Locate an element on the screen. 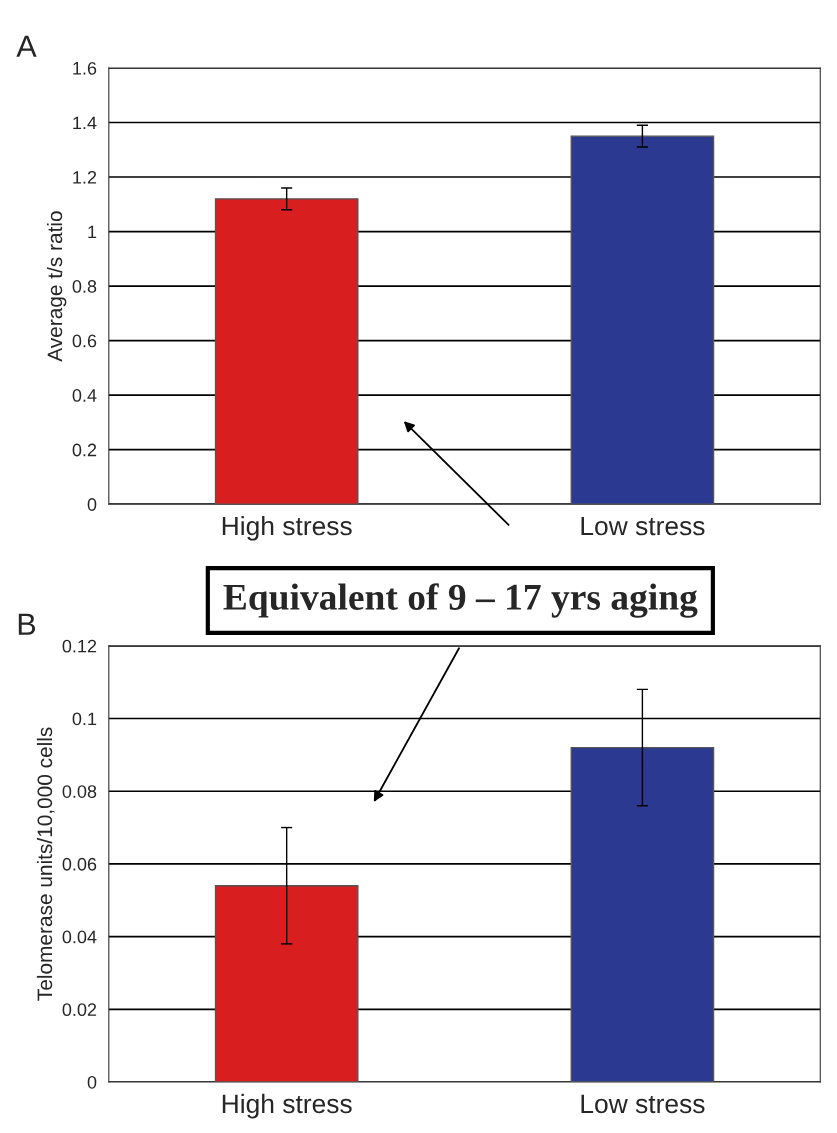  y-tick-label: 1 is located at coordinates (92, 232).